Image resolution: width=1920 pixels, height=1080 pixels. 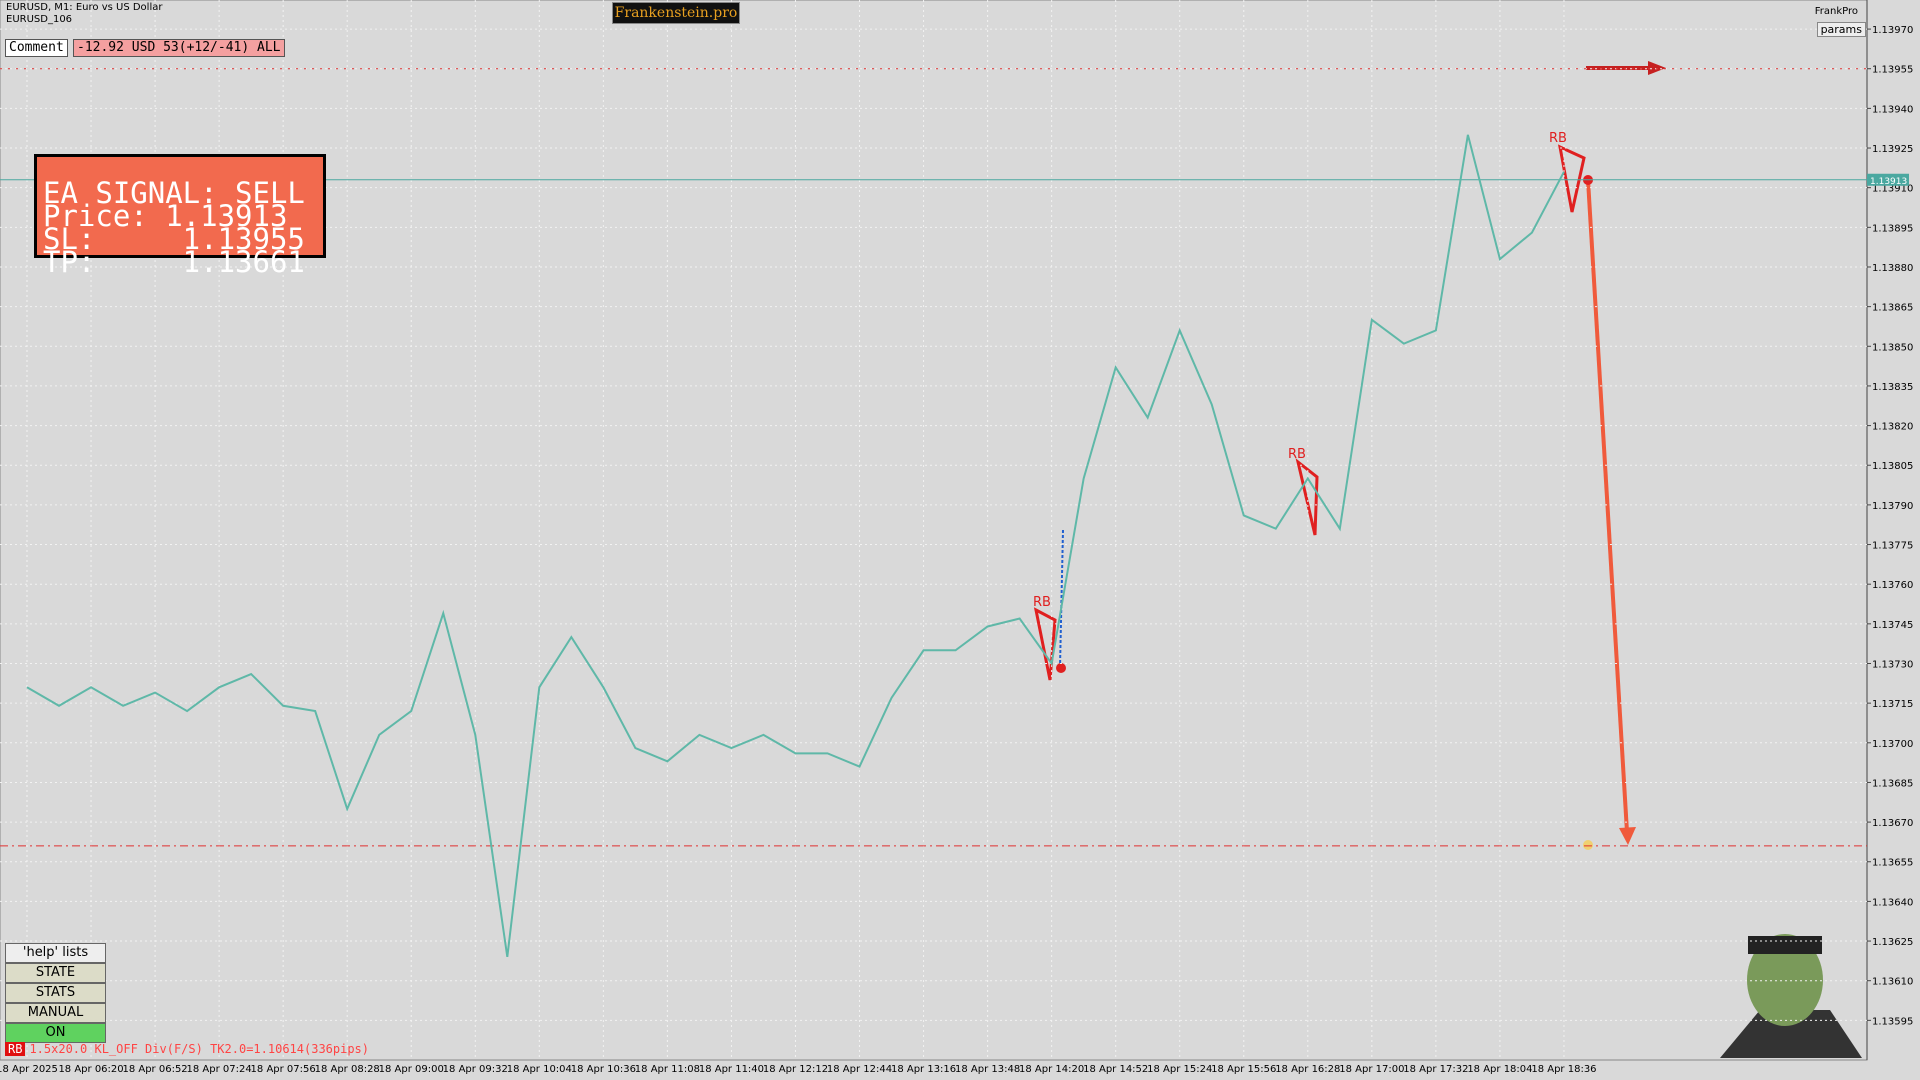 I want to click on y-tick-label: 1.13820, so click(x=1892, y=427).